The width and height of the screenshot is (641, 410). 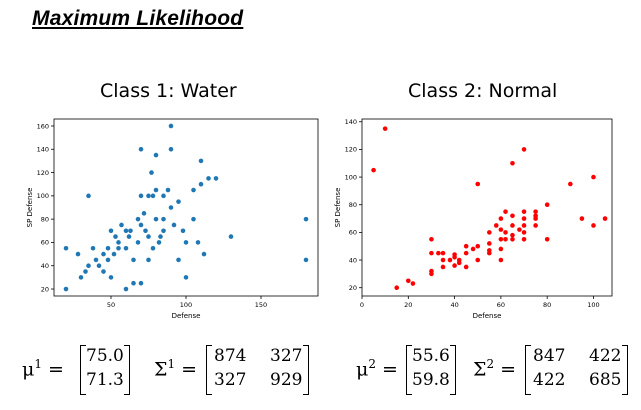 I want to click on mu2-left-bracket, so click(x=409, y=370).